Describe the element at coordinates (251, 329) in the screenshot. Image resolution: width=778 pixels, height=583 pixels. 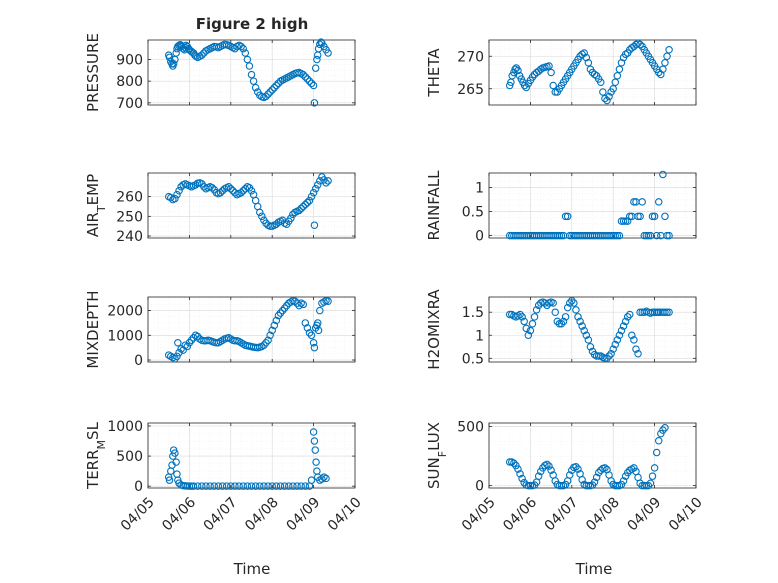
I see `axes-frame` at that location.